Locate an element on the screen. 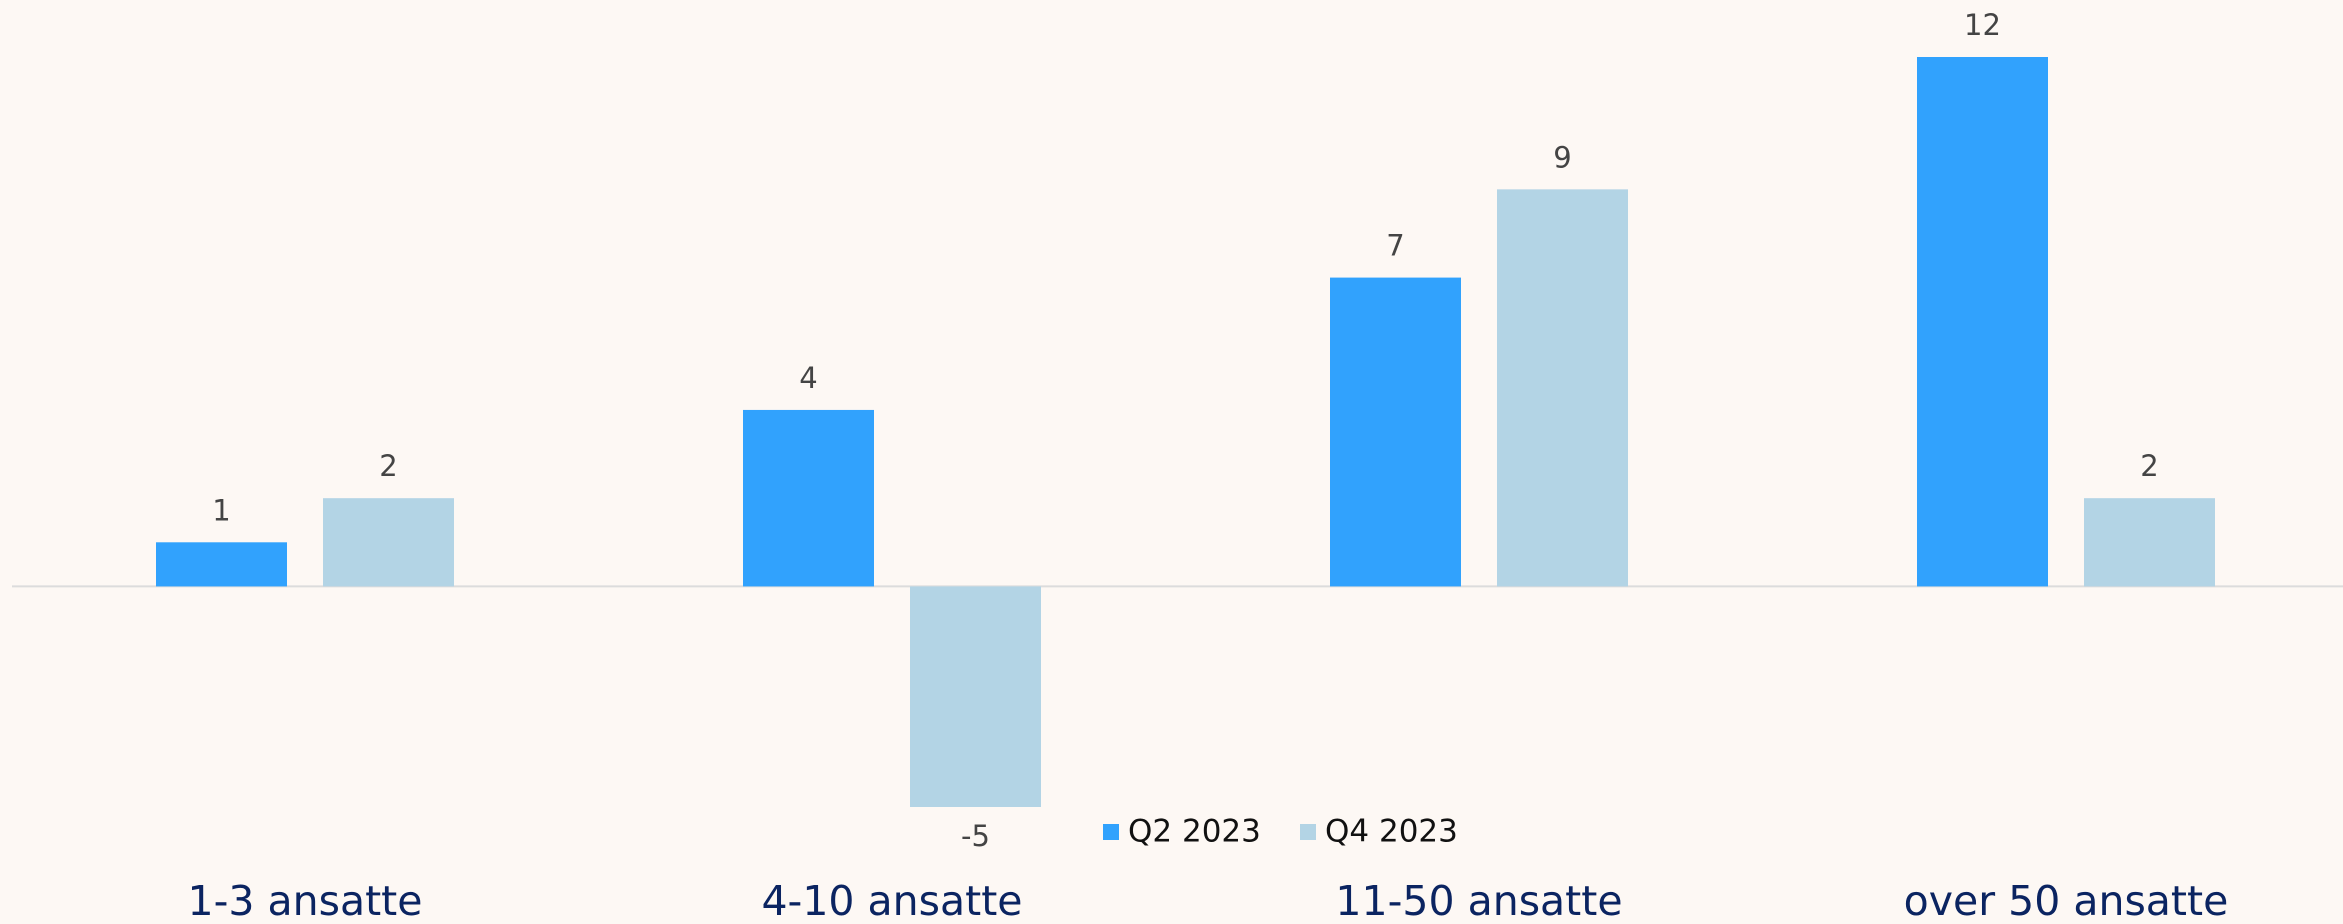 The width and height of the screenshot is (2343, 924). value-label: 1 is located at coordinates (221, 510).